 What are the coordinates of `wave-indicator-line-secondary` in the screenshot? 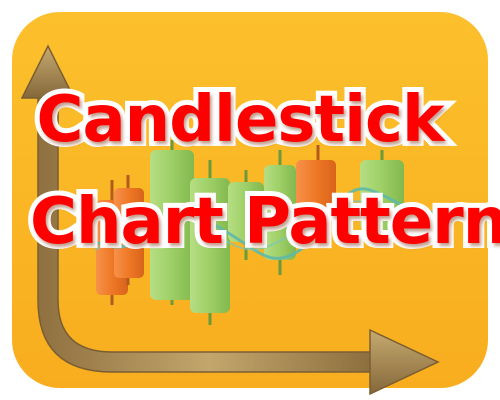 It's located at (242, 225).